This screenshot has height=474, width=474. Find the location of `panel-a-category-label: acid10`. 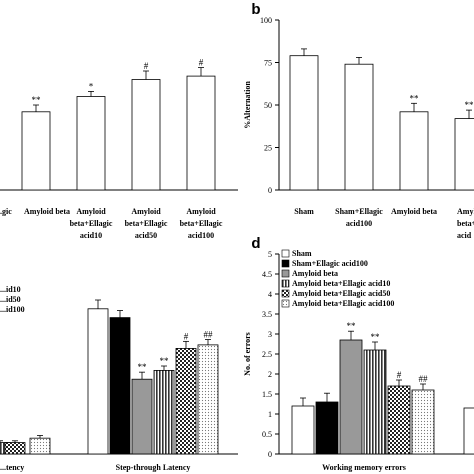

panel-a-category-label: acid10 is located at coordinates (91, 235).